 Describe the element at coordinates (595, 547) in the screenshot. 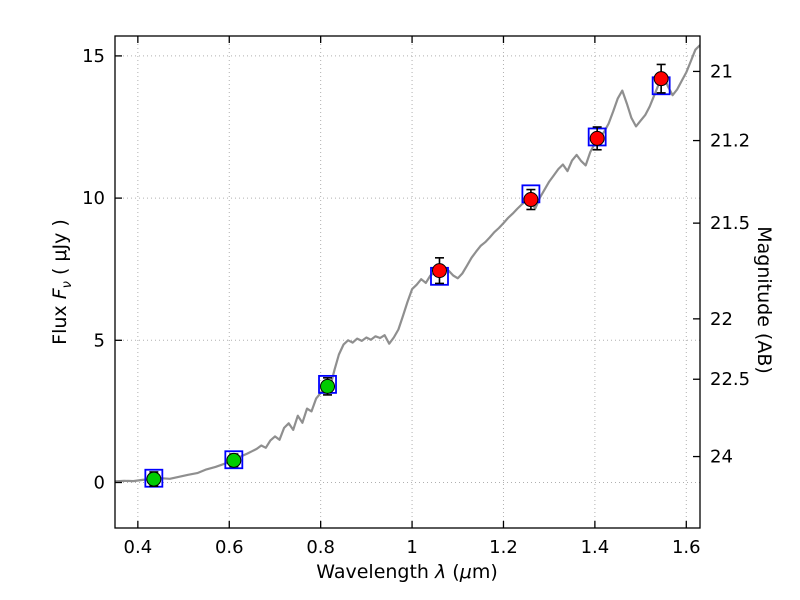

I see `x-tick-label: 1.4` at that location.